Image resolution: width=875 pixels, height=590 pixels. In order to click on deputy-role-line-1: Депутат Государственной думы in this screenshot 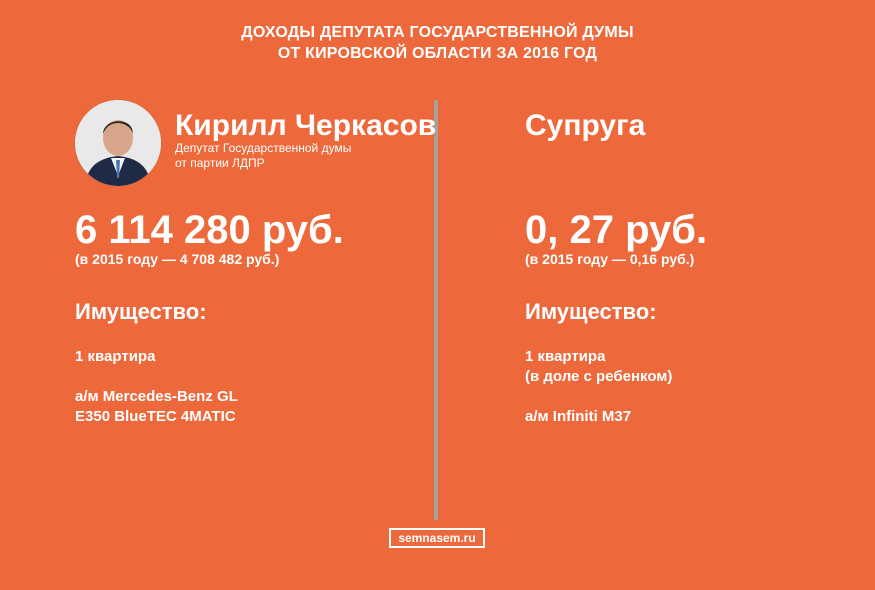, I will do `click(263, 148)`.